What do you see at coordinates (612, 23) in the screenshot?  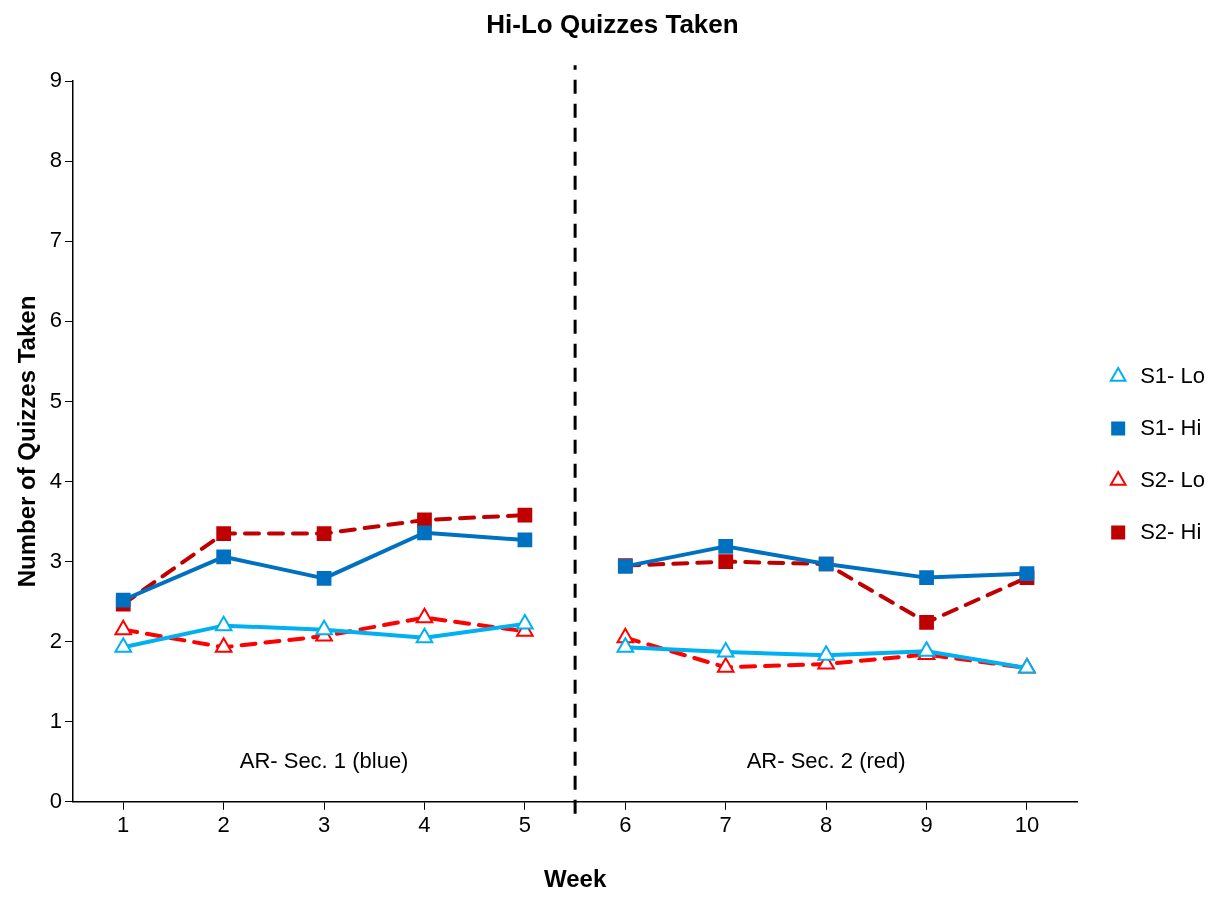 I see `chart-title: Hi-Lo Quizzes Taken` at bounding box center [612, 23].